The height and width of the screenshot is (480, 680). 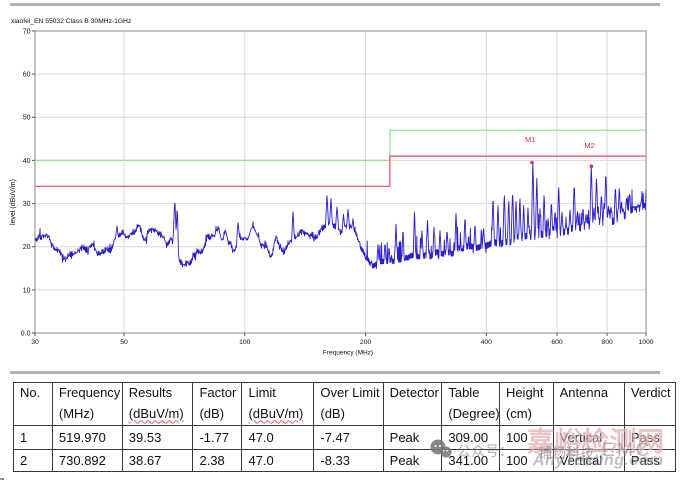 I want to click on svg-text: M2, so click(x=589, y=145).